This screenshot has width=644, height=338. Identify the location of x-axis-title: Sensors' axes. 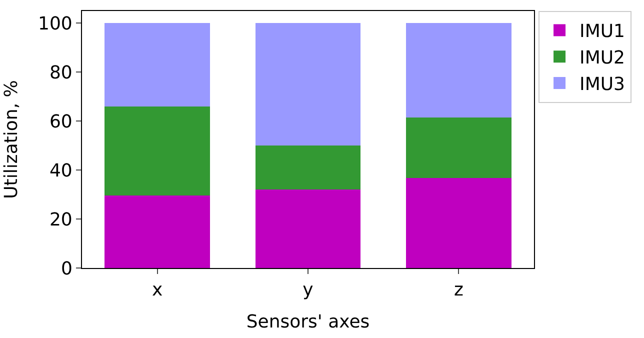
(308, 322).